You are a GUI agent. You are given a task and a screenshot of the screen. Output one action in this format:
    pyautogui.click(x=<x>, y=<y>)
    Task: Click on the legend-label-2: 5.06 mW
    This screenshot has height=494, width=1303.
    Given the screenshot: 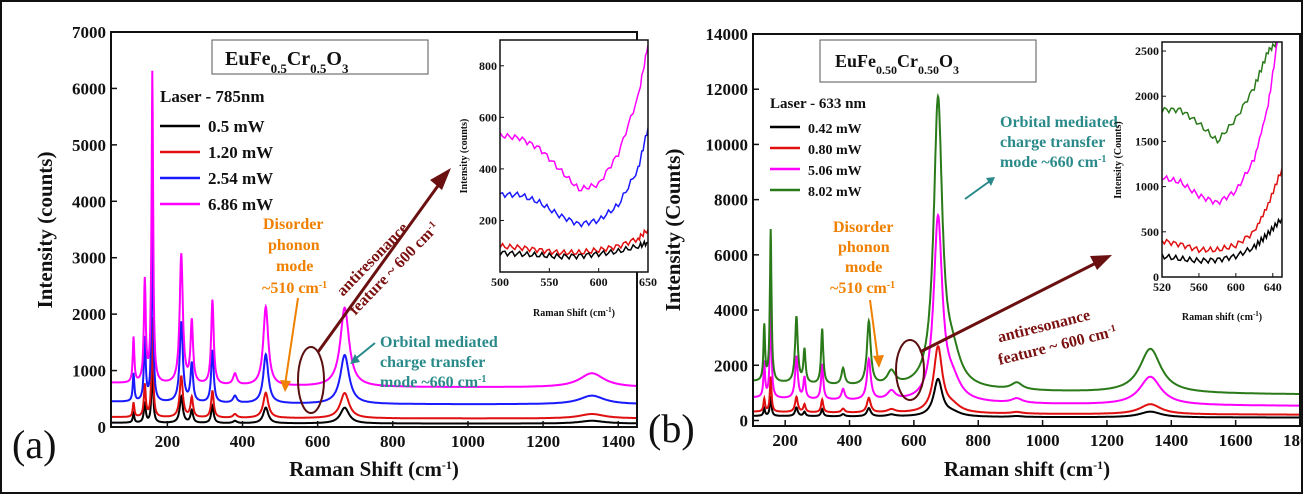 What is the action you would take?
    pyautogui.click(x=835, y=171)
    